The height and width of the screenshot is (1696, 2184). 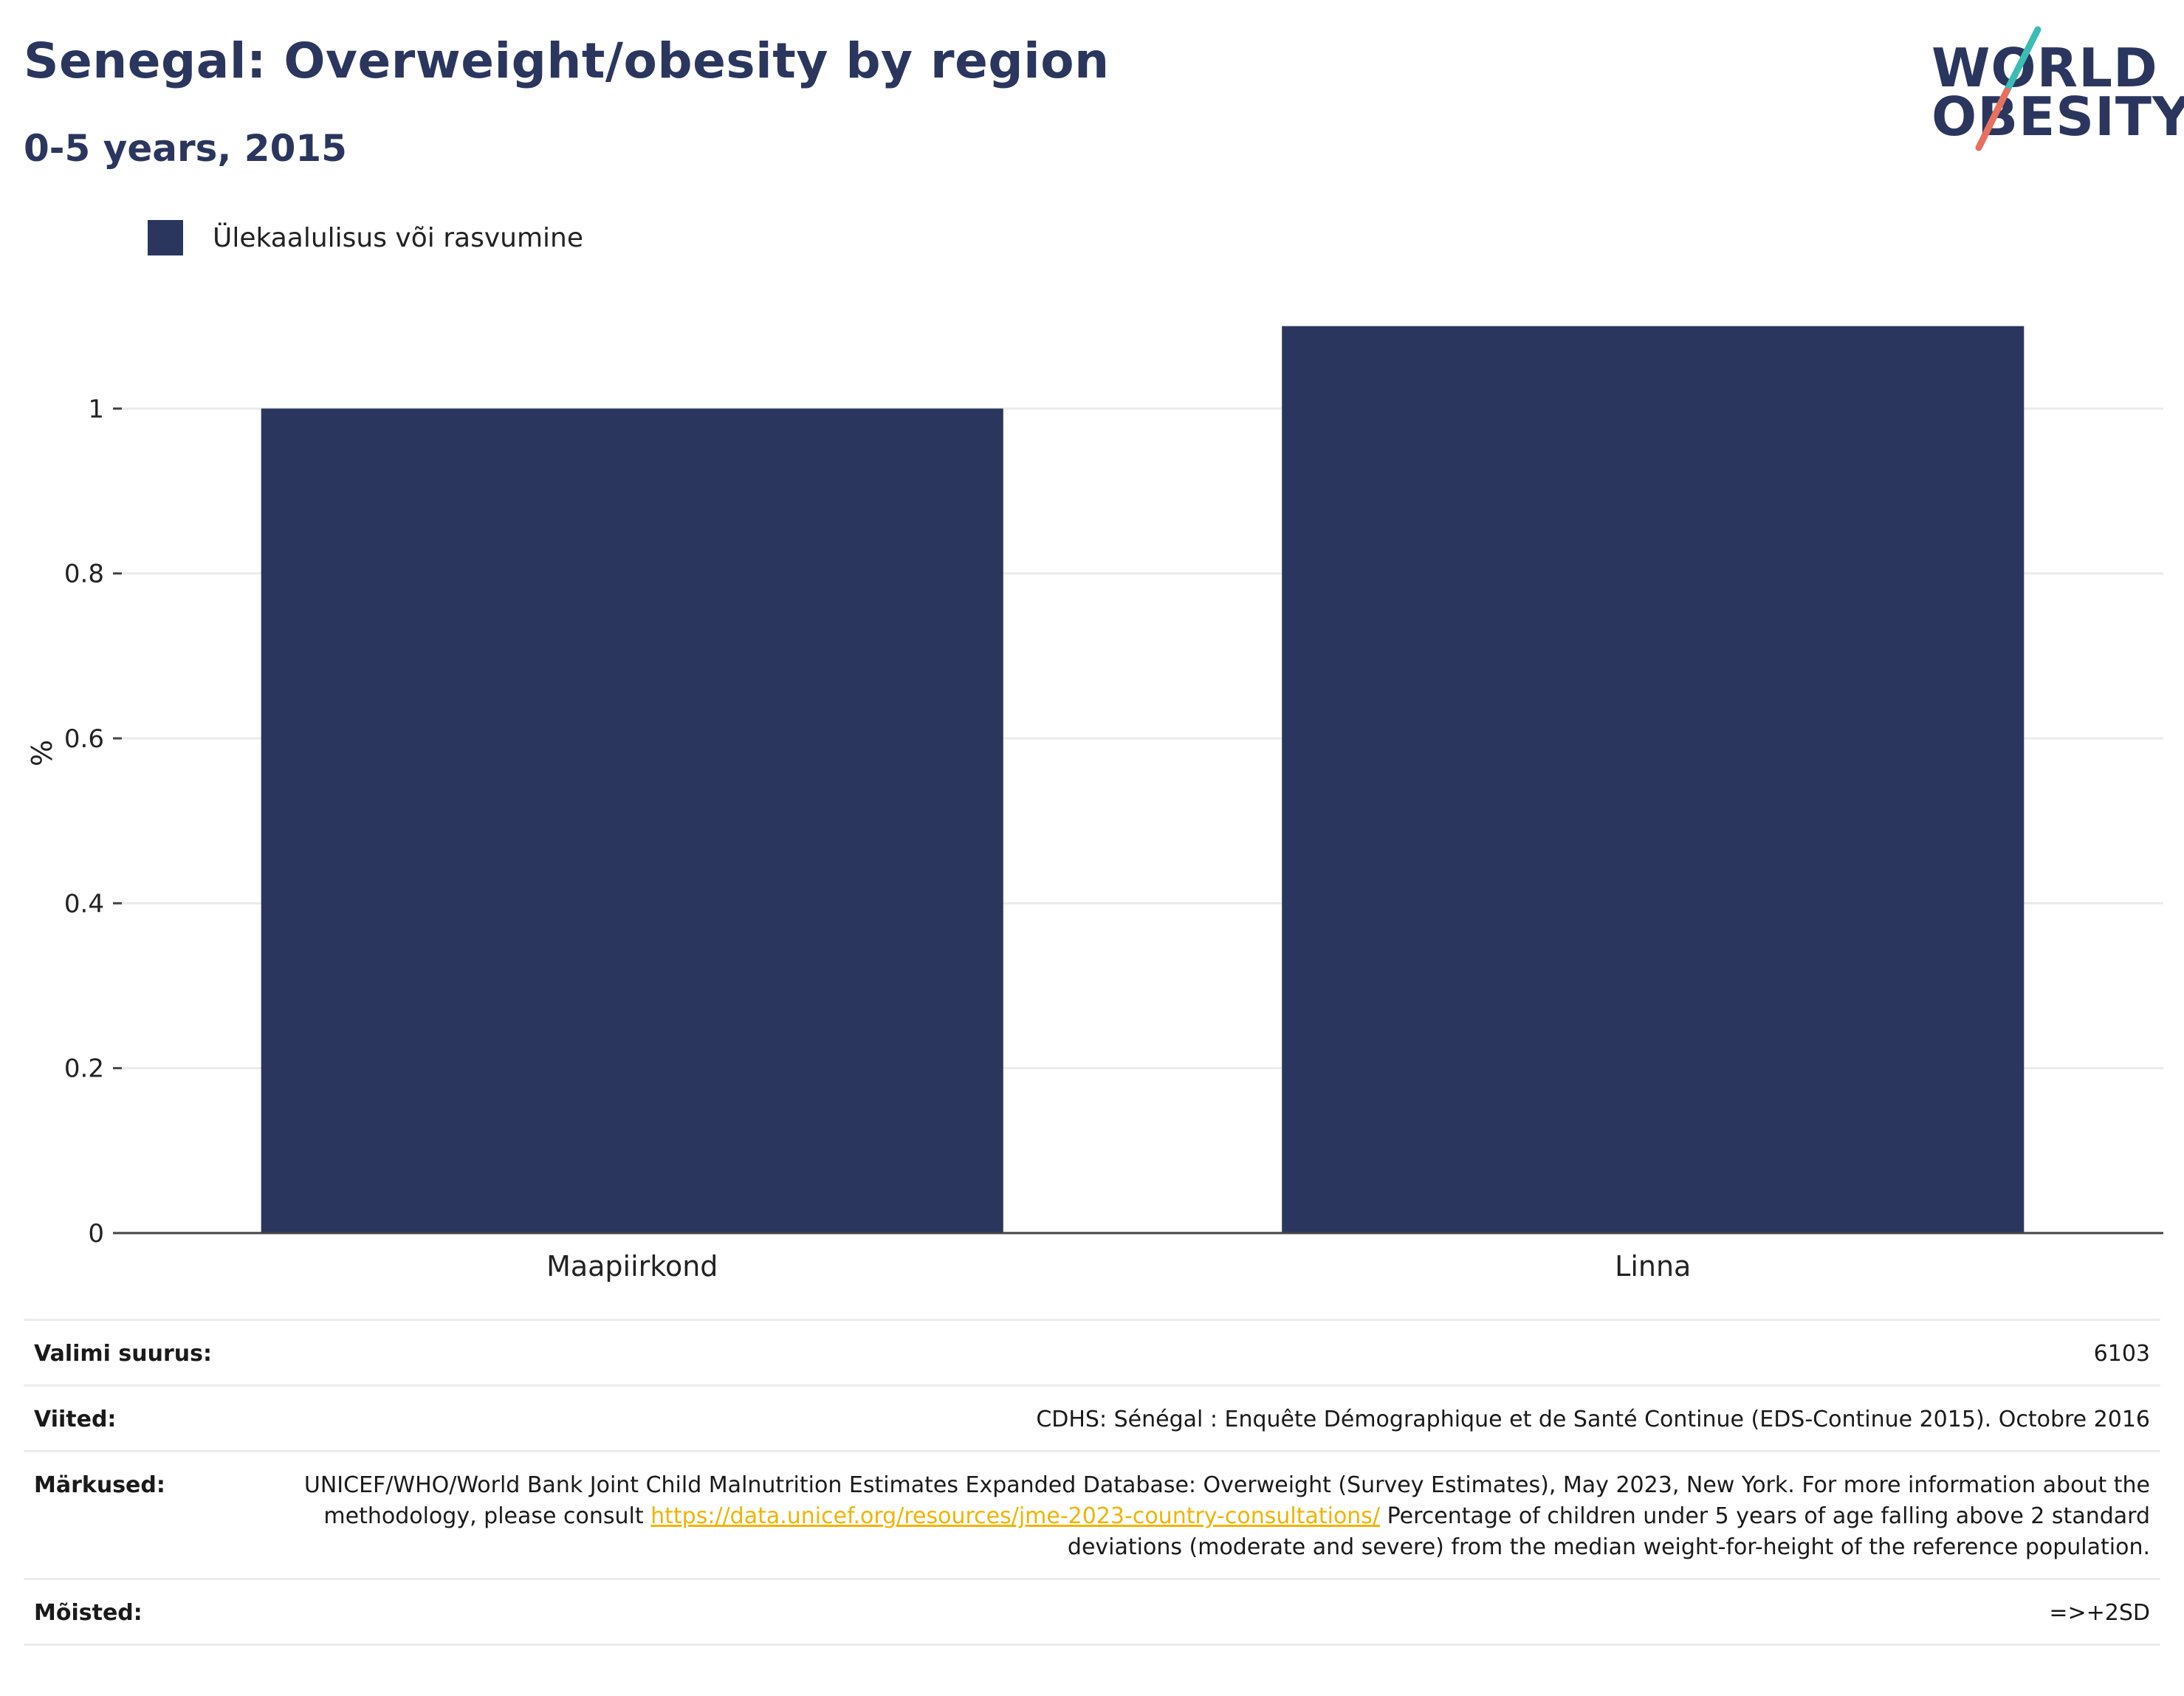 What do you see at coordinates (632, 1266) in the screenshot?
I see `x-tick-label: Maapiirkond` at bounding box center [632, 1266].